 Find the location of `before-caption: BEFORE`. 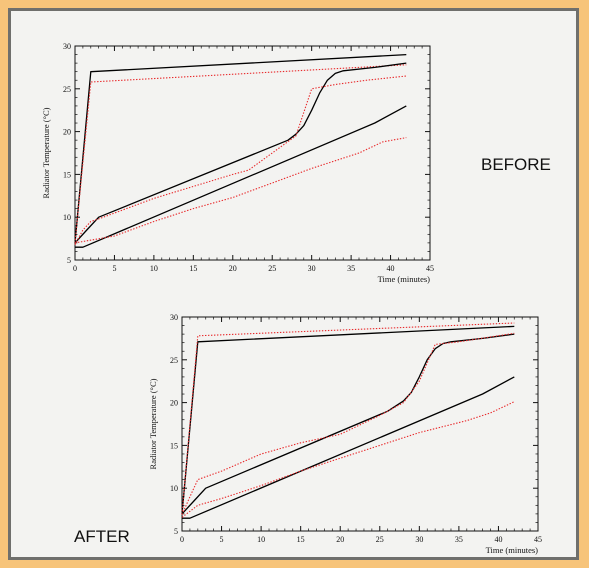

before-caption: BEFORE is located at coordinates (516, 164).